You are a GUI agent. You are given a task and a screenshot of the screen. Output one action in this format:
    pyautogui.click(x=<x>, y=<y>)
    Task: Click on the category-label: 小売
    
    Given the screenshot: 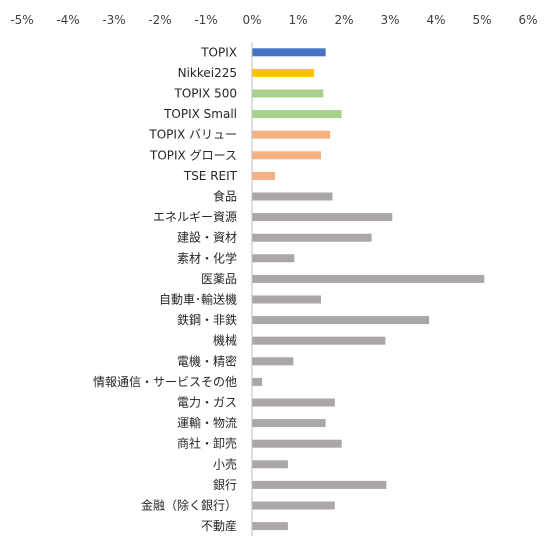 What is the action you would take?
    pyautogui.click(x=225, y=463)
    